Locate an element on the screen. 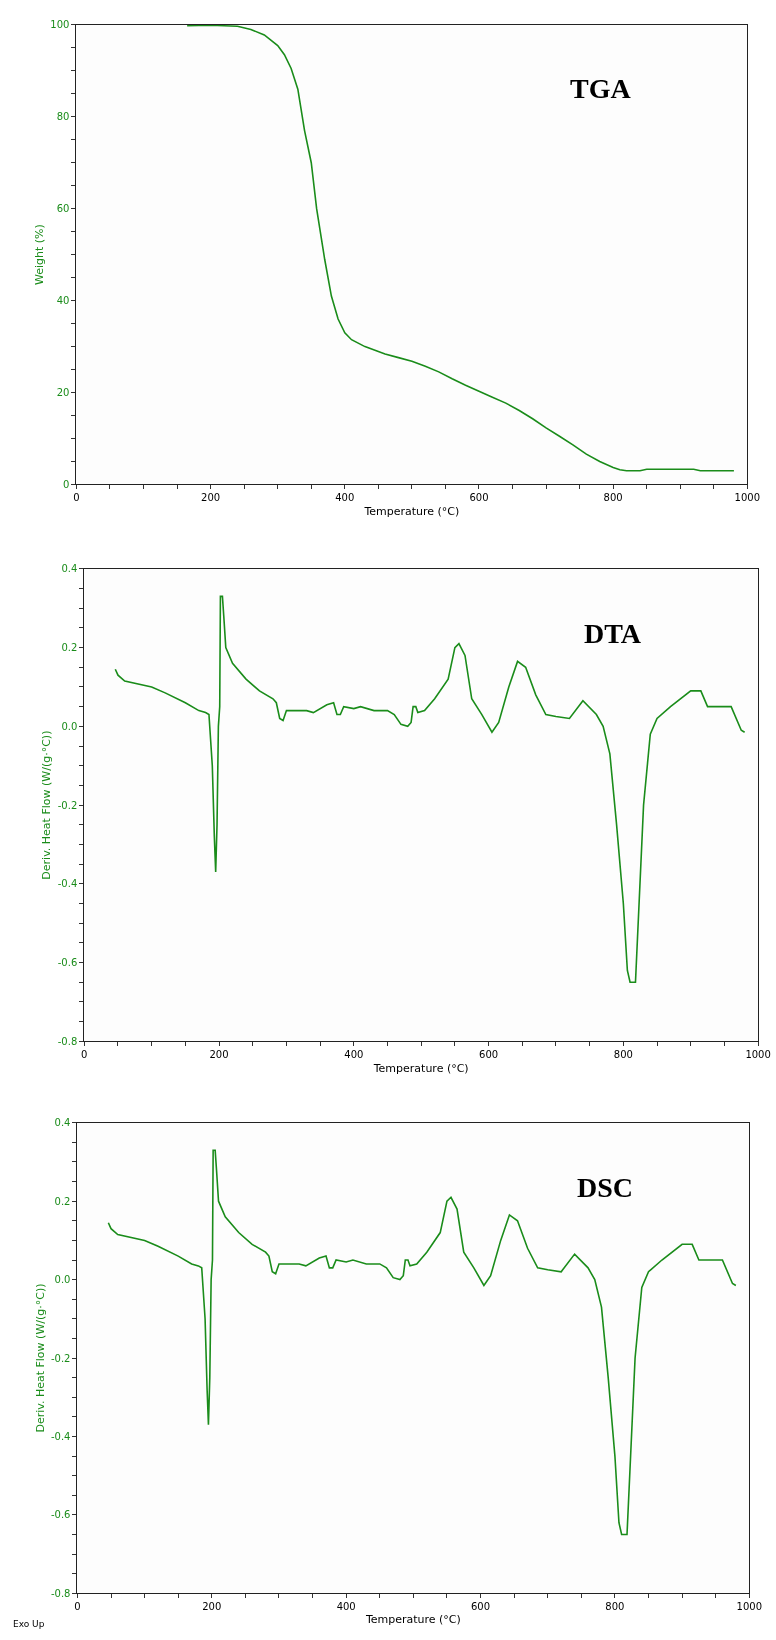 The width and height of the screenshot is (776, 1640). y-tick-label: 20 is located at coordinates (63, 393).